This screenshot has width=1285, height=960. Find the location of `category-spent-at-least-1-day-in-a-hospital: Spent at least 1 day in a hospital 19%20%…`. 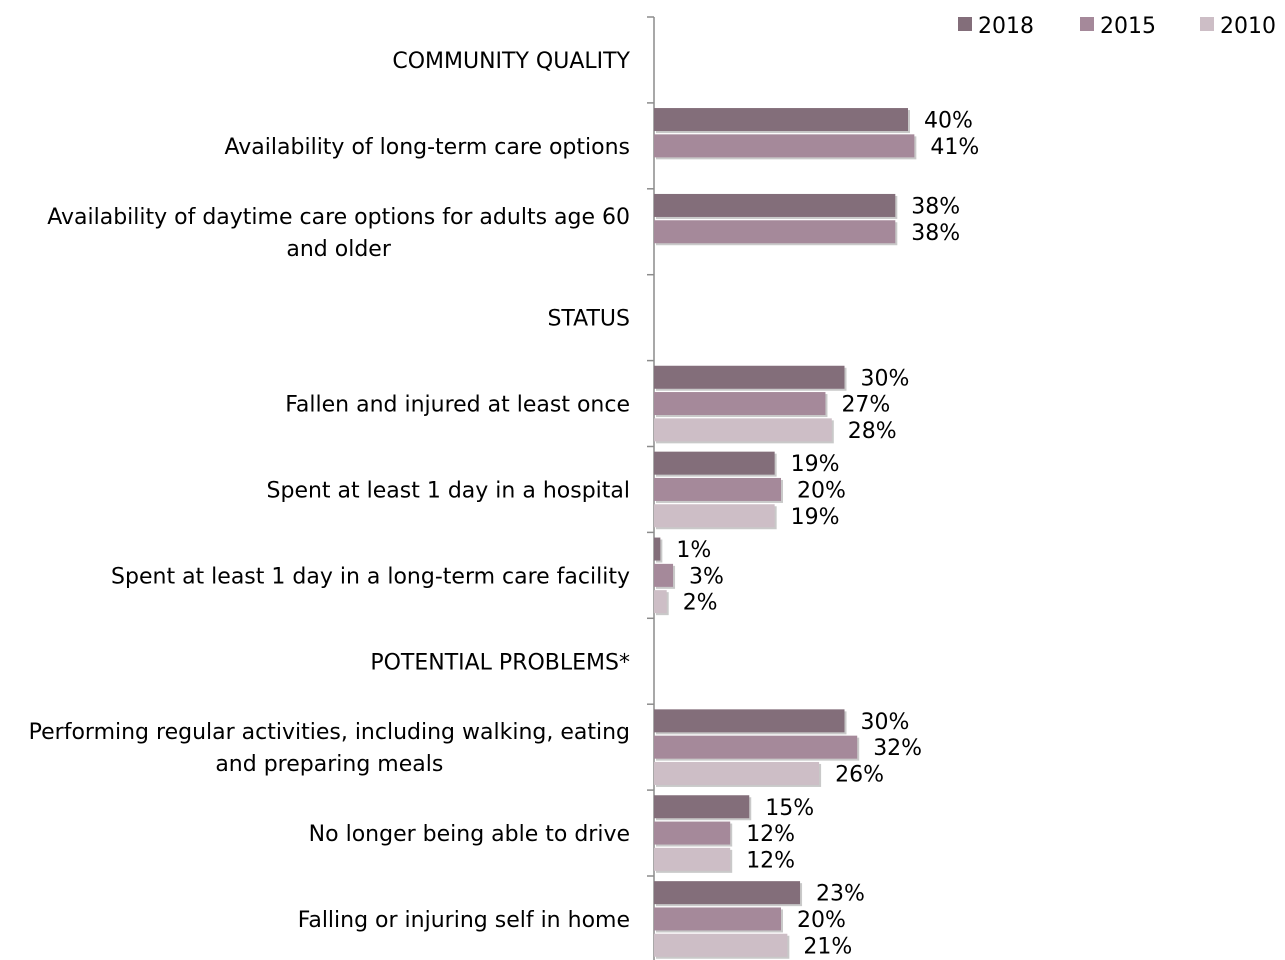

category-spent-at-least-1-day-in-a-hospital: Spent at least 1 day in a hospital 19%20%… is located at coordinates (556, 490).